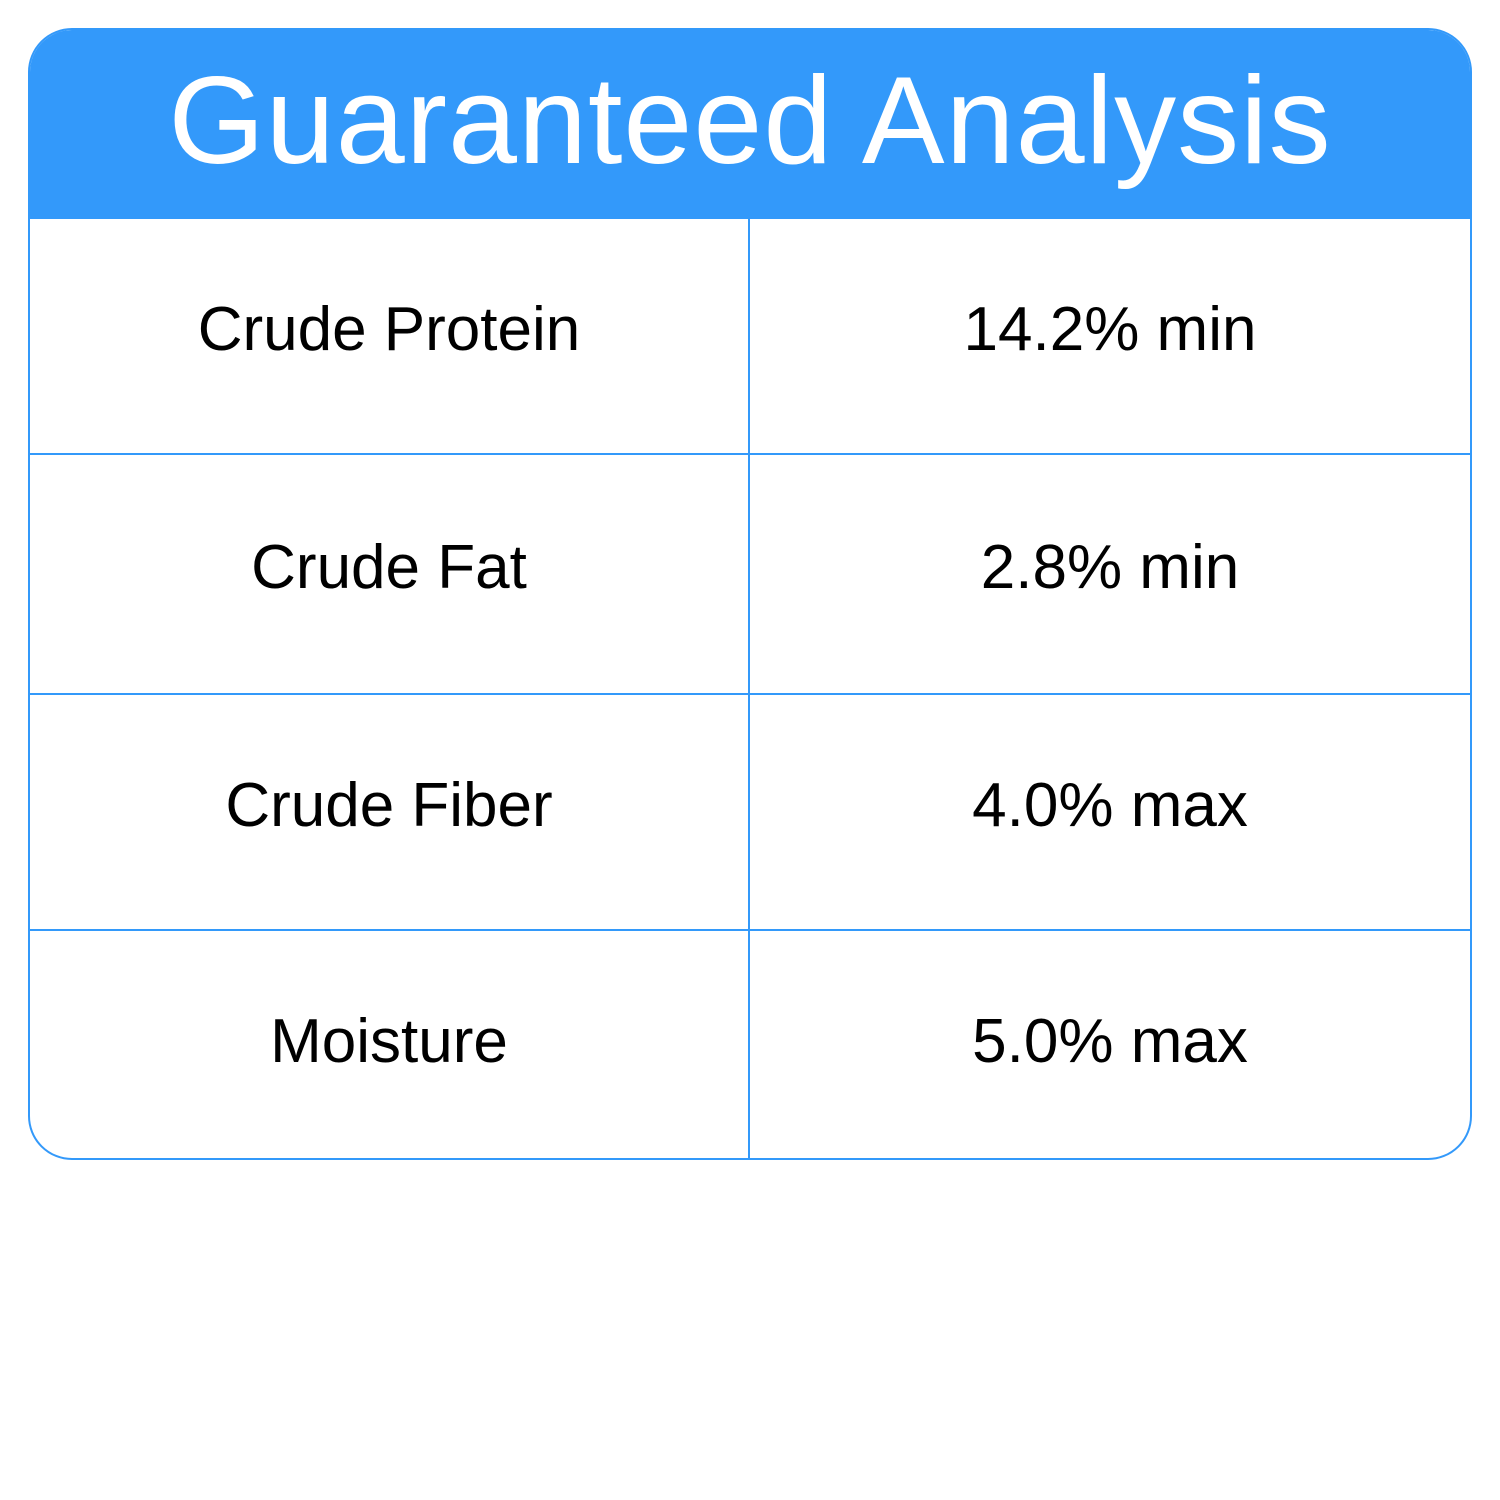 This screenshot has width=1500, height=1500. Describe the element at coordinates (1110, 805) in the screenshot. I see `nutrient-value: 4.0% max` at that location.